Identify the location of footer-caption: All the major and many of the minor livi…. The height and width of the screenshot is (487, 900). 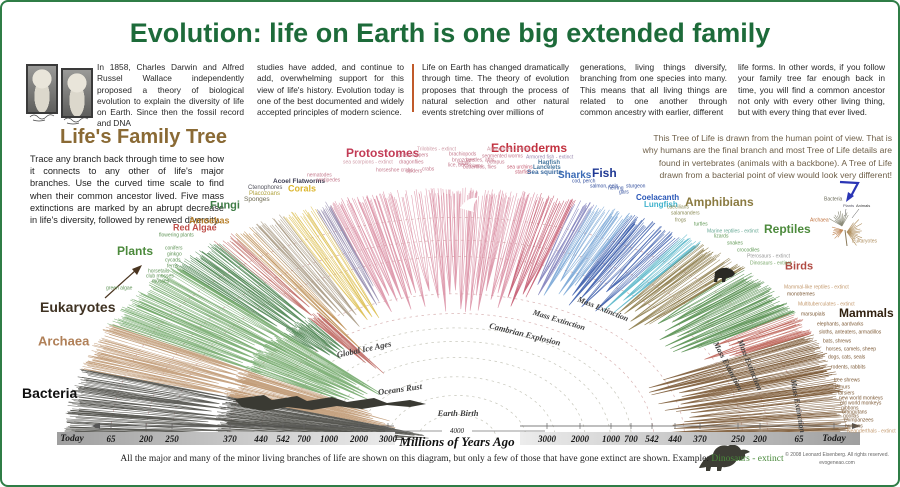
(450, 459).